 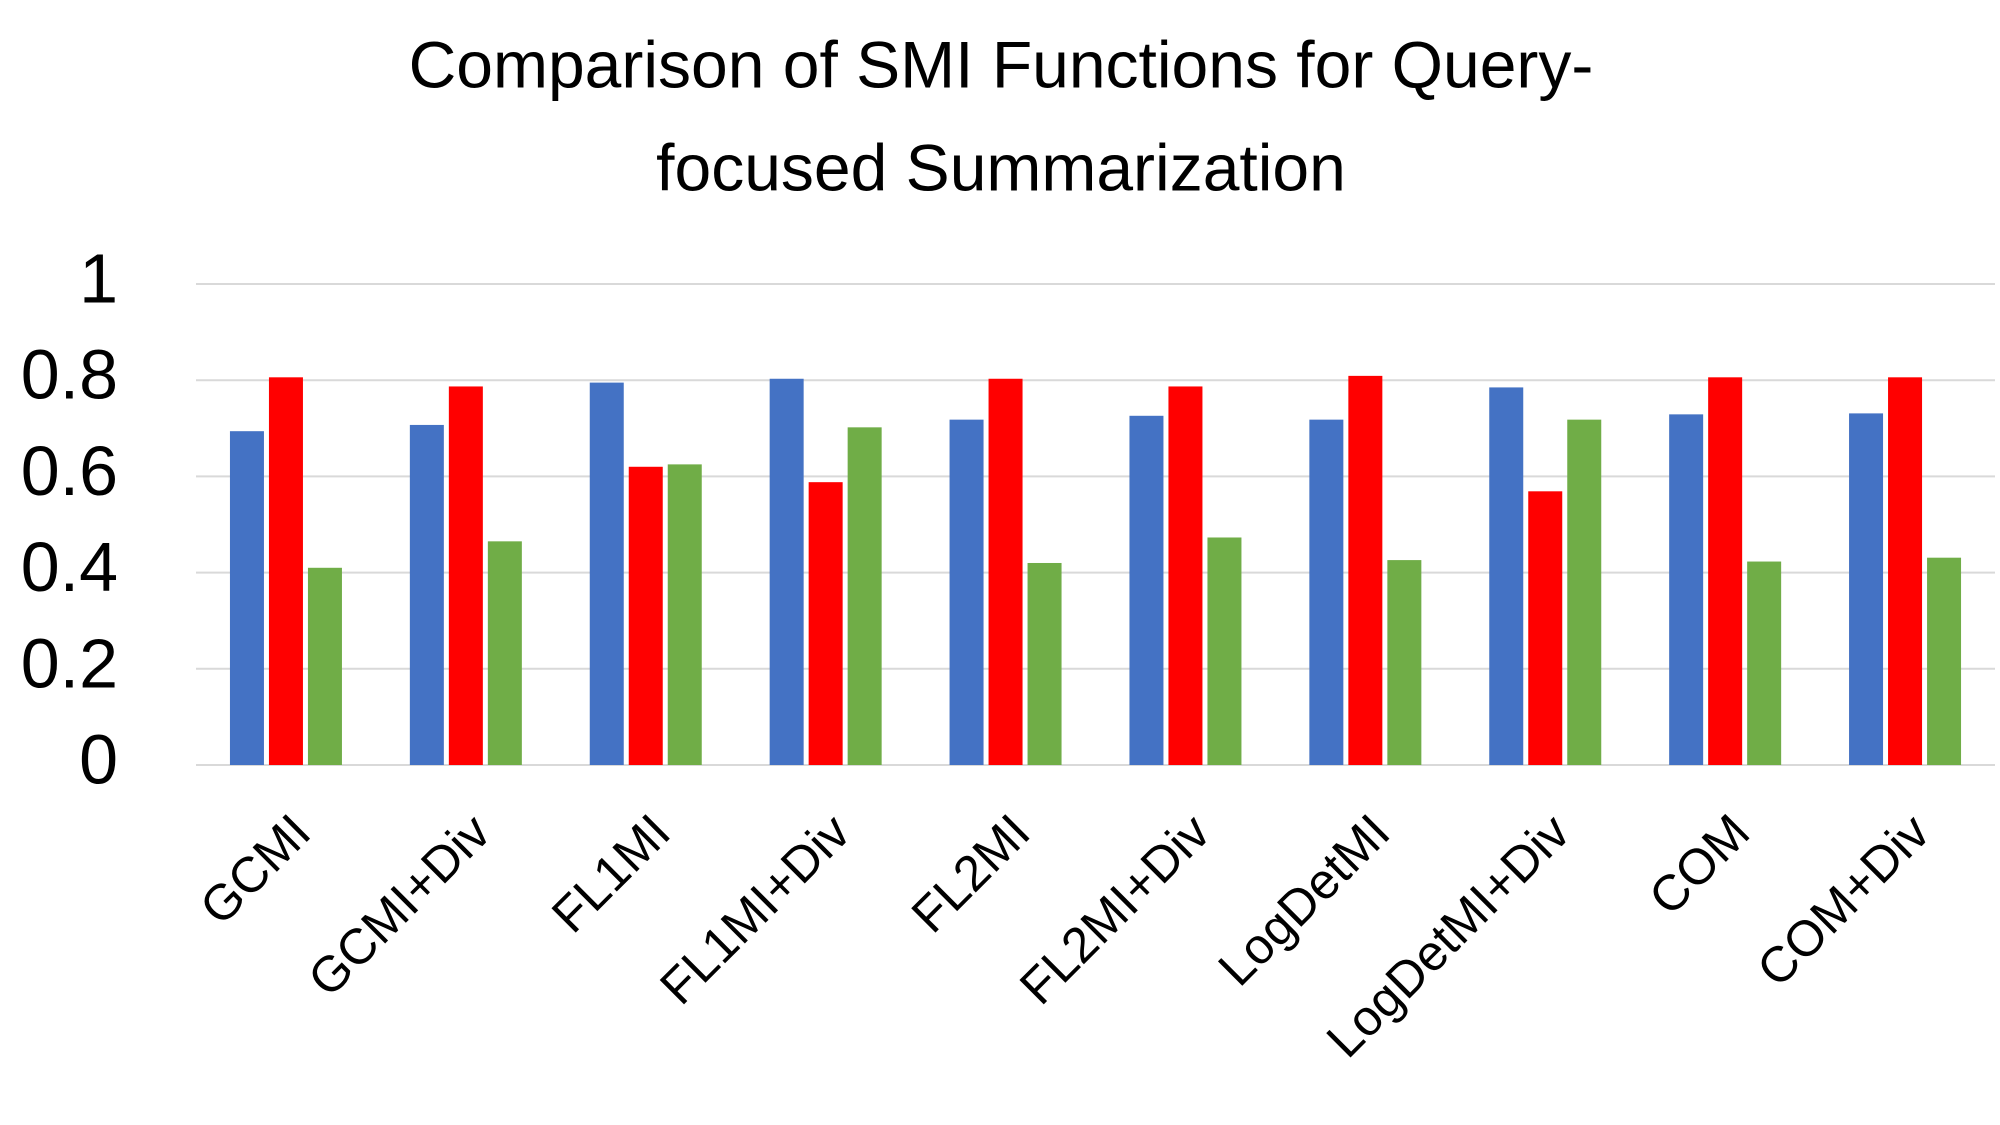 What do you see at coordinates (69, 663) in the screenshot?
I see `y-tick-label: 0.2` at bounding box center [69, 663].